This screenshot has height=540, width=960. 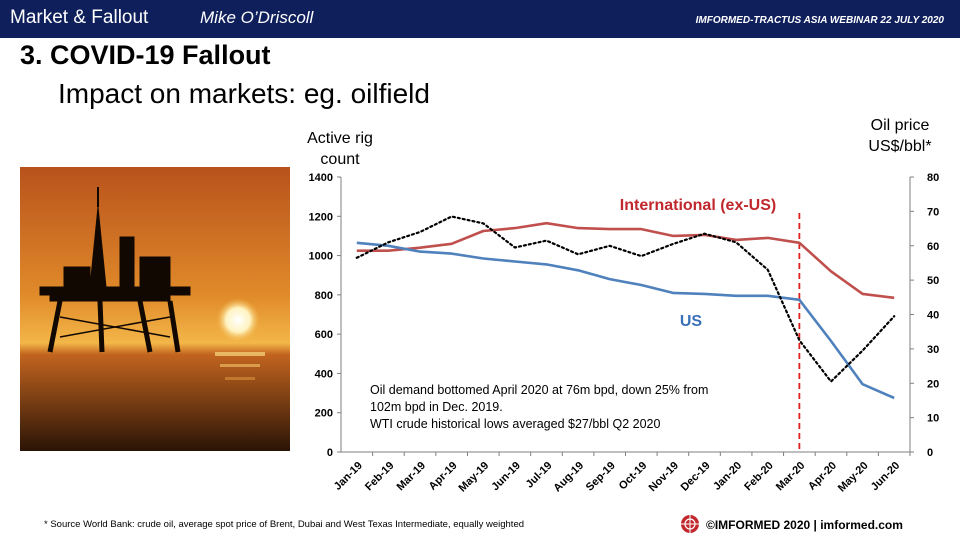 I want to click on x-tick-label: Jan-20, so click(x=727, y=476).